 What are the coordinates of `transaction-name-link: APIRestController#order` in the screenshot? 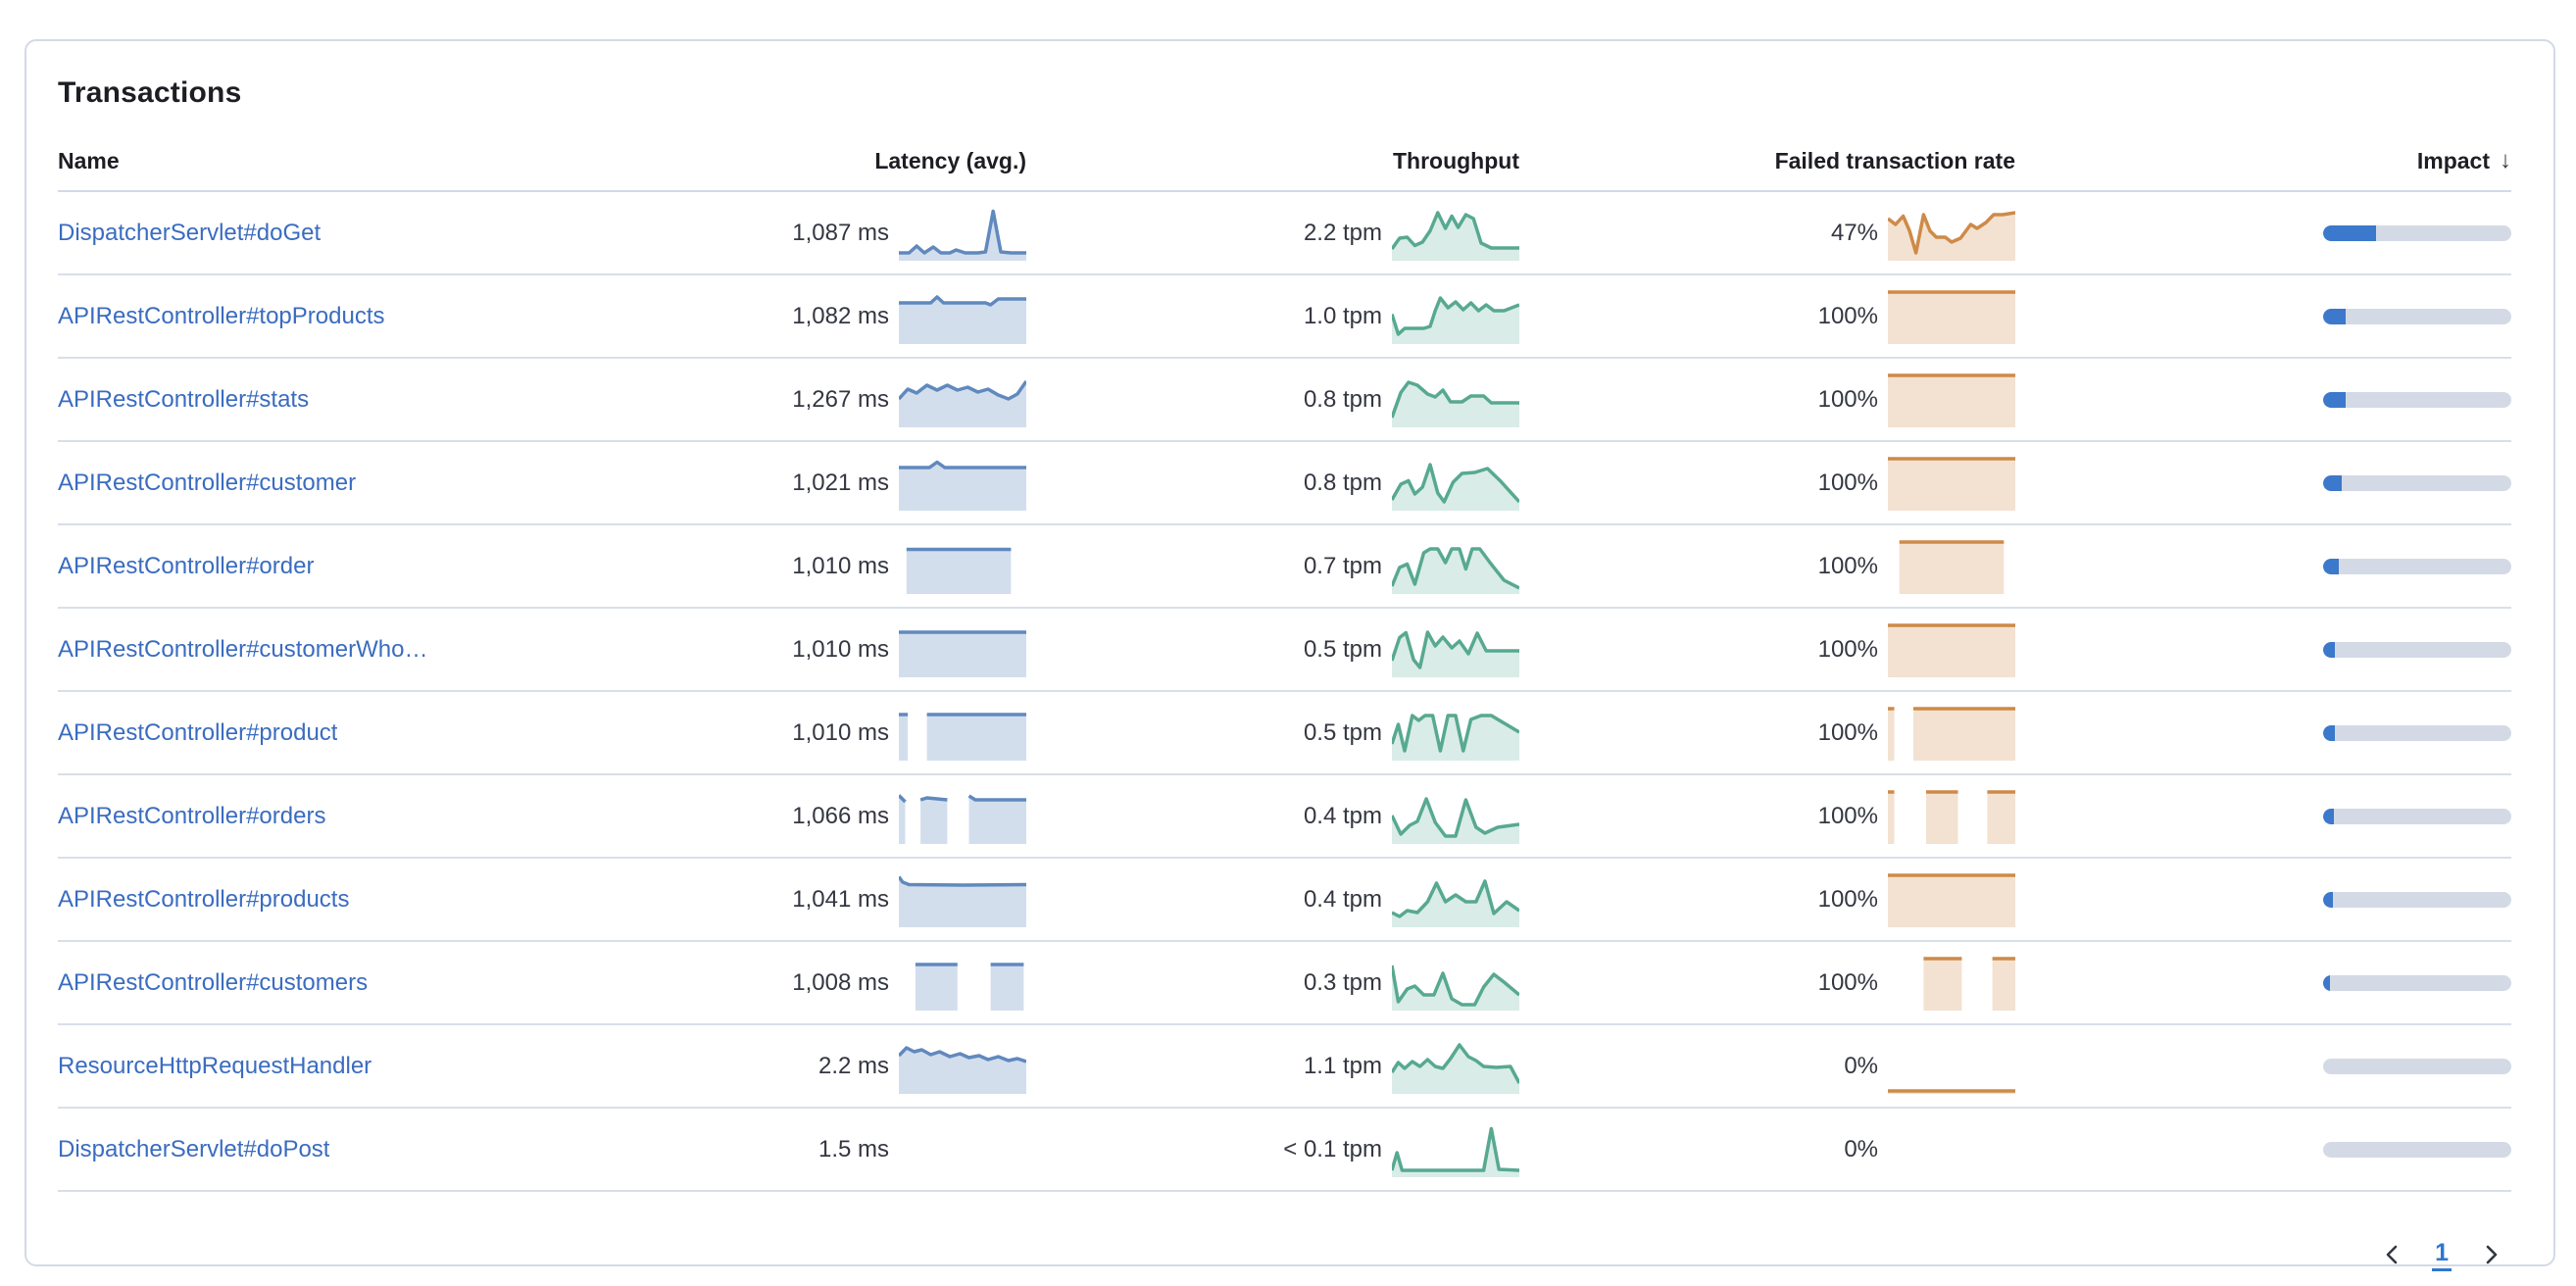 It's located at (186, 565).